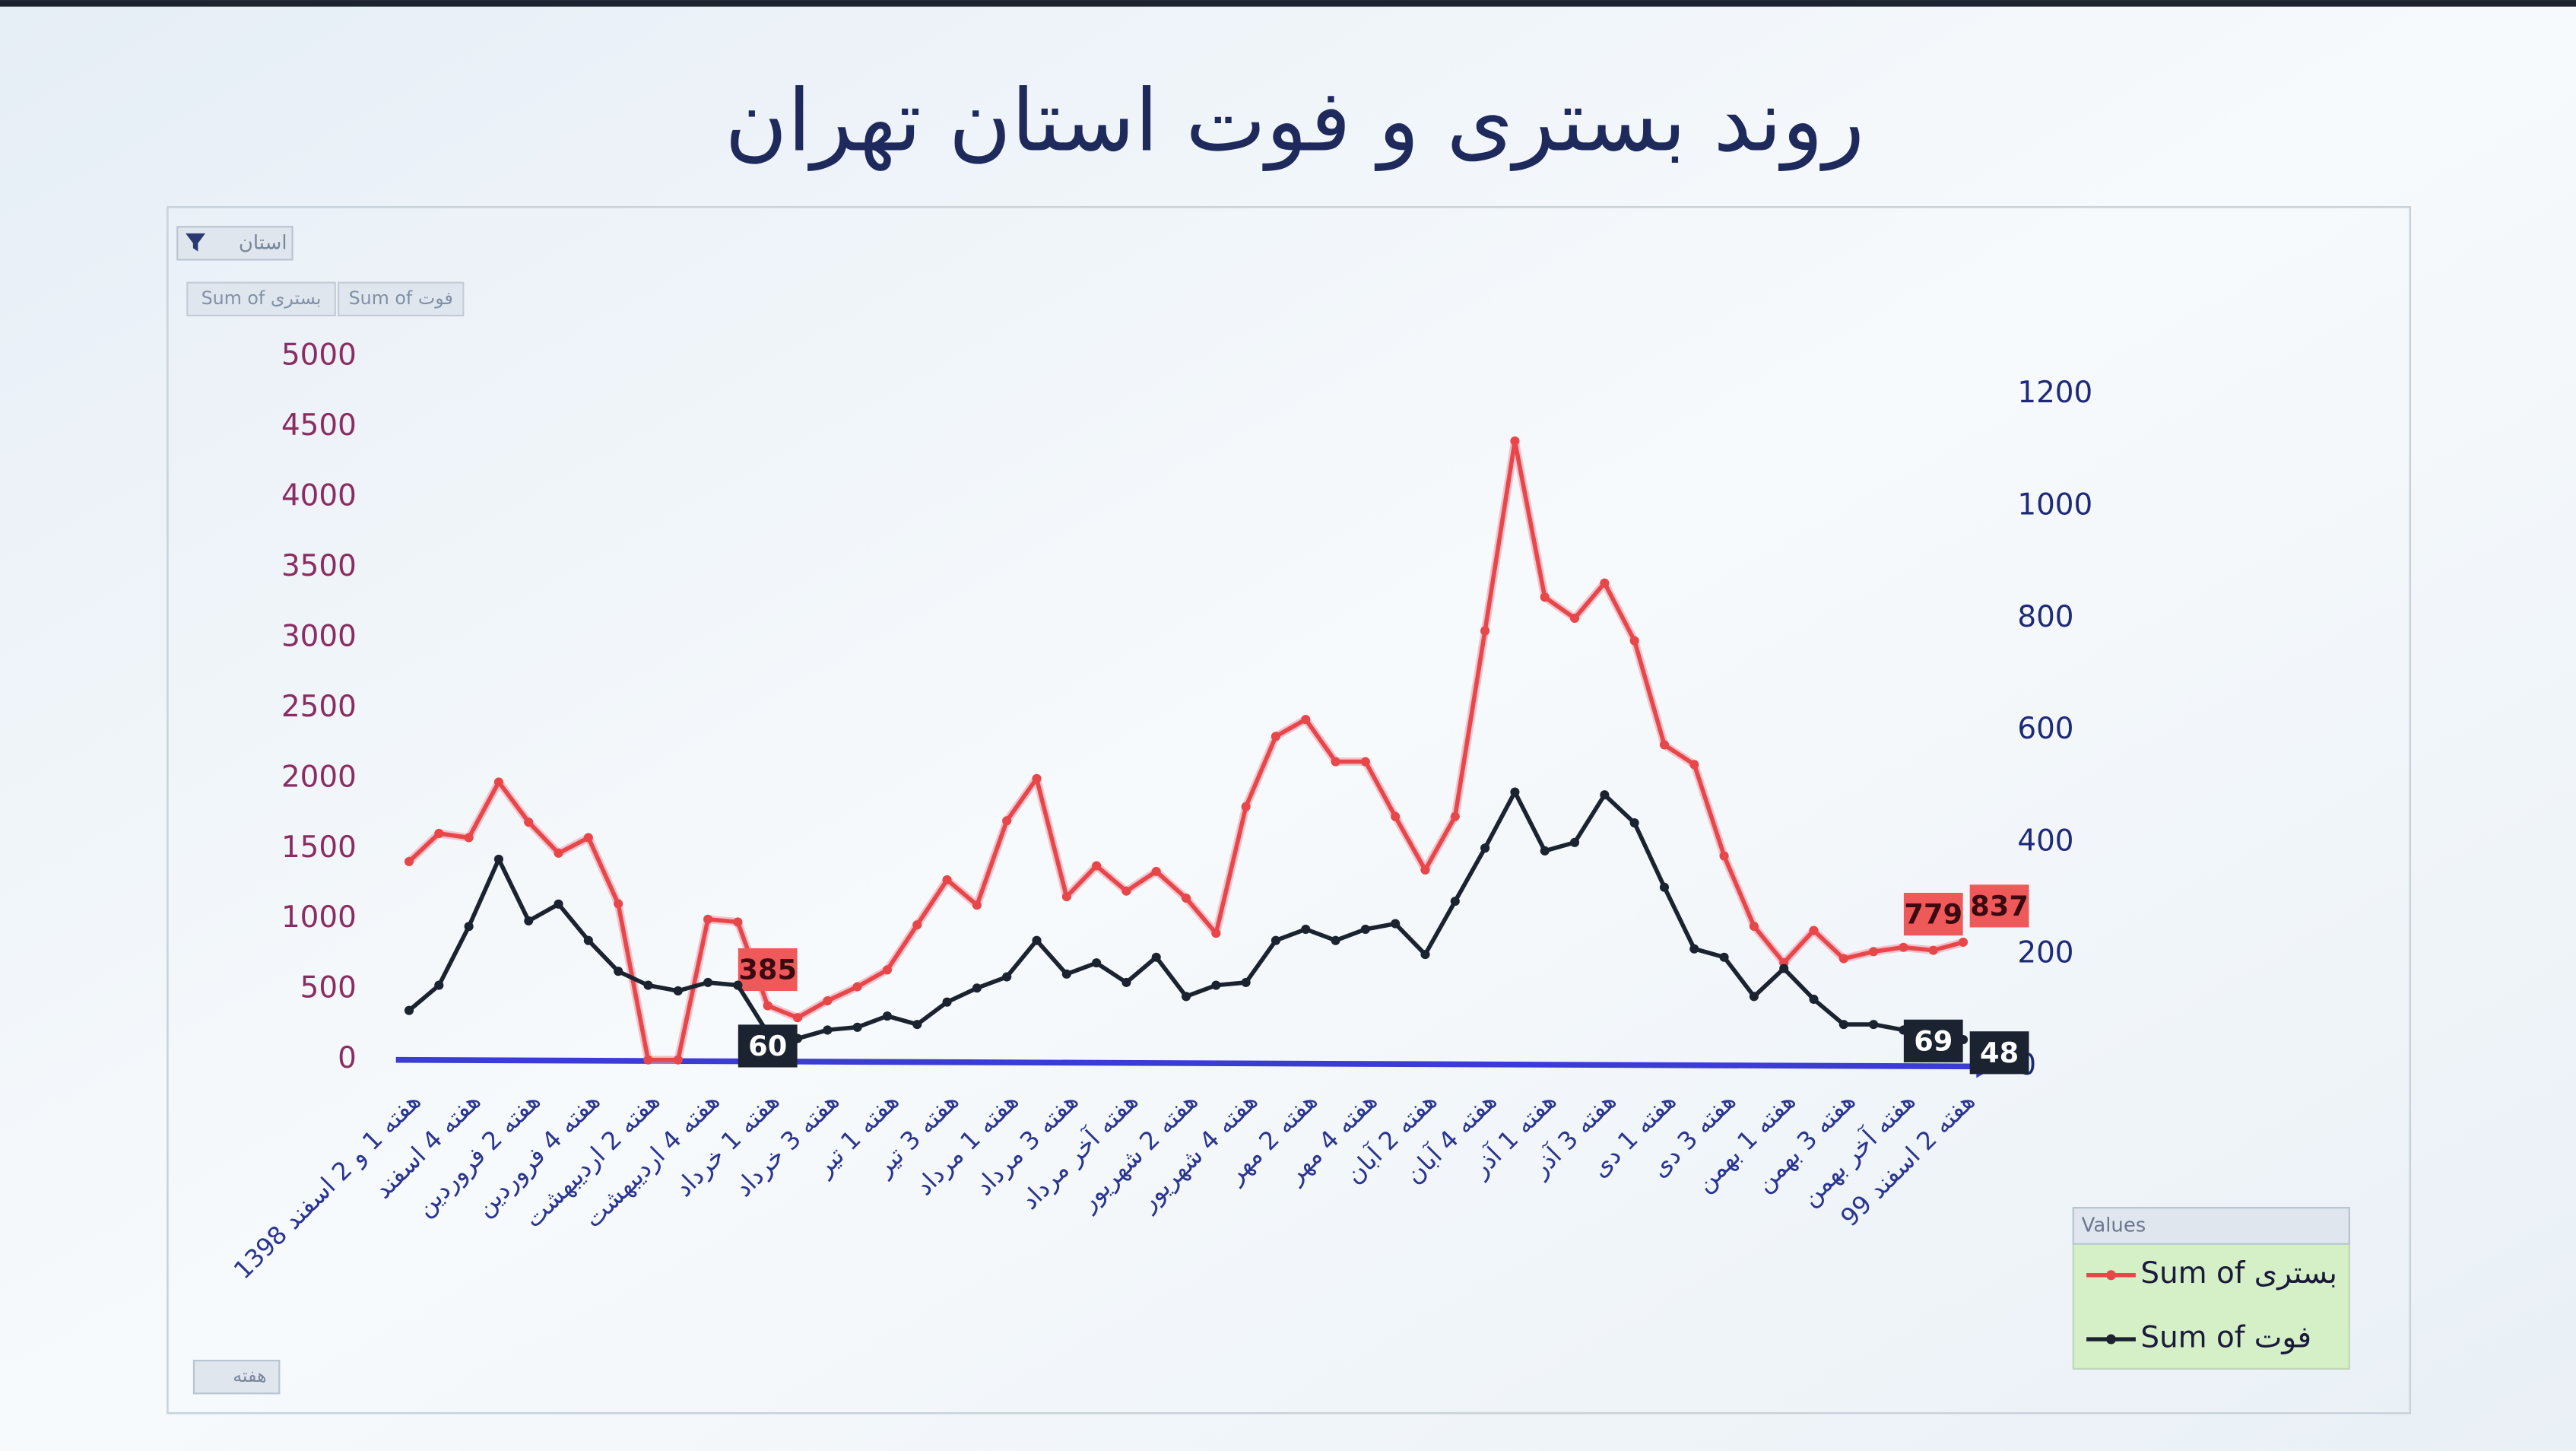 This screenshot has width=2576, height=1451. What do you see at coordinates (2111, 1275) in the screenshot?
I see `legend-marker` at bounding box center [2111, 1275].